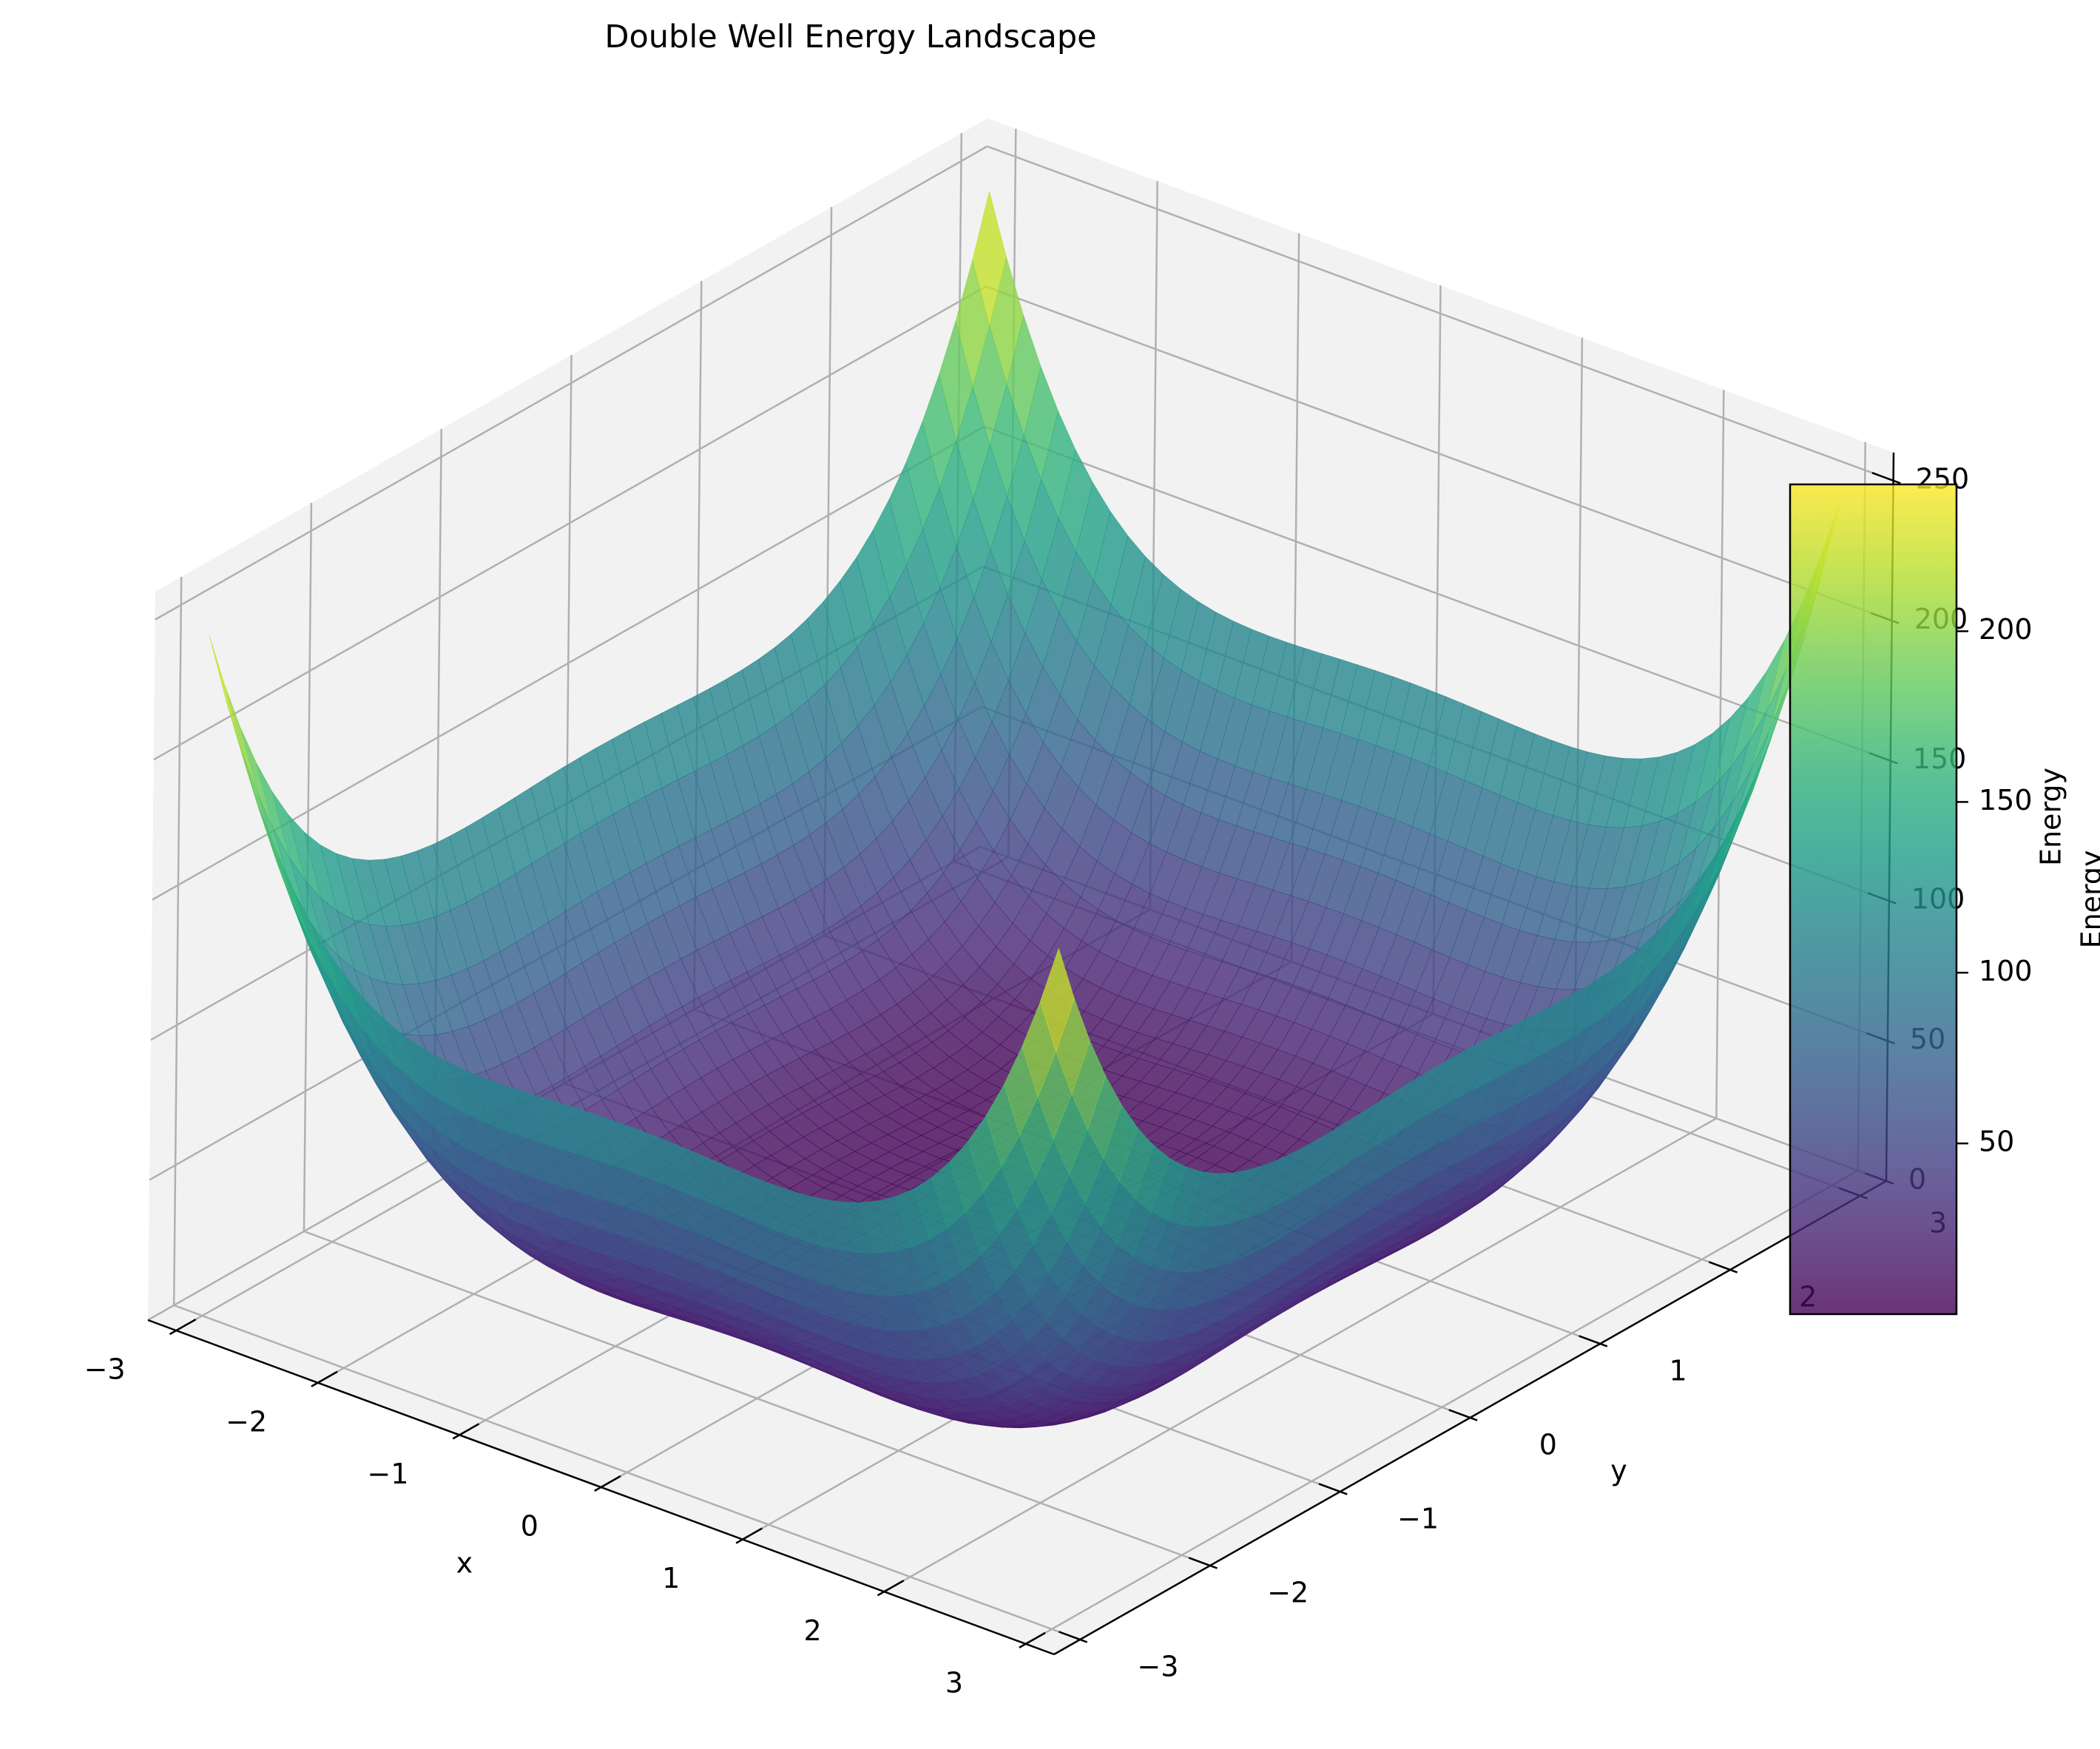 This screenshot has width=2100, height=1749. I want to click on colorbar-label: Energy, so click(2088, 899).